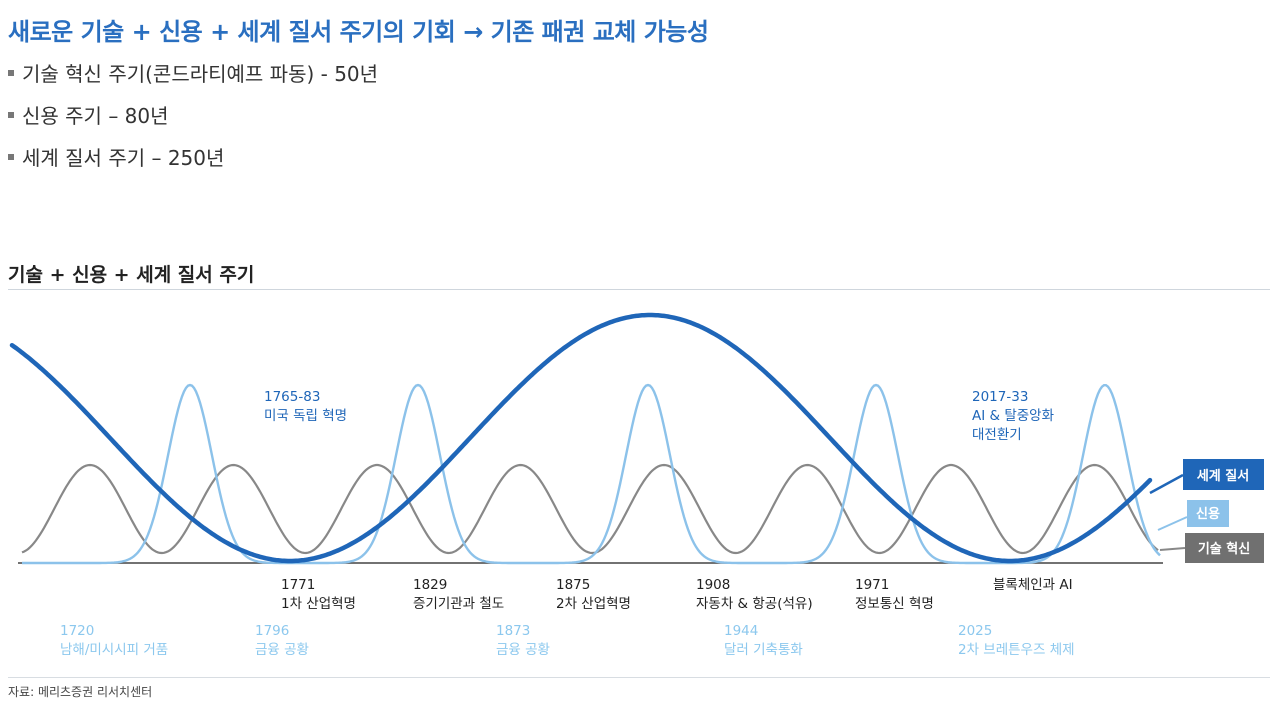 The width and height of the screenshot is (1279, 709). I want to click on axis-event-label: 1차 산업혁명, so click(318, 604).